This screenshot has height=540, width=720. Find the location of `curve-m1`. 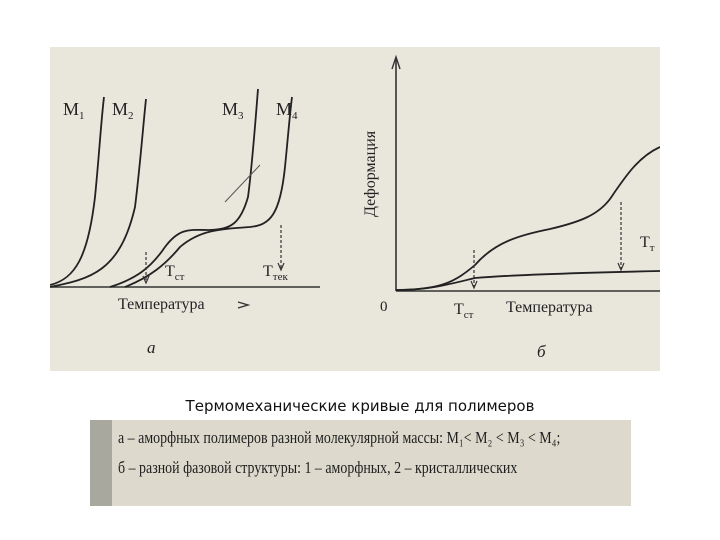

curve-m1 is located at coordinates (77, 191).